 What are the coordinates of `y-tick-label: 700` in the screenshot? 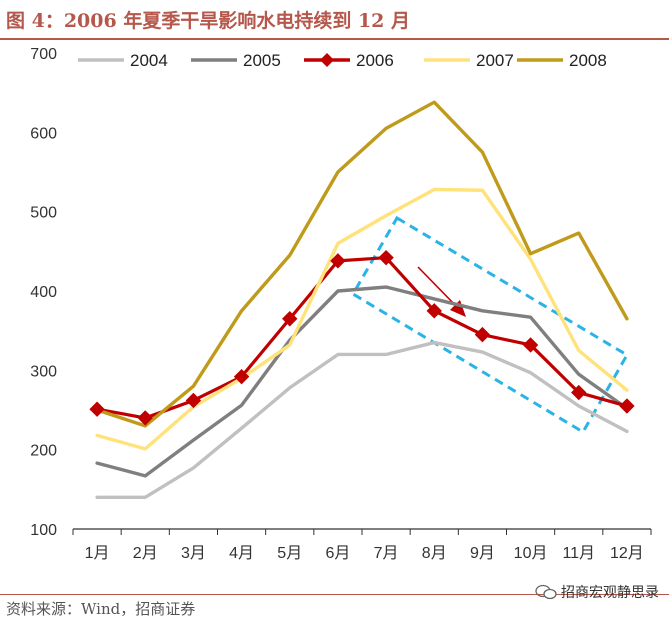 It's located at (43, 54).